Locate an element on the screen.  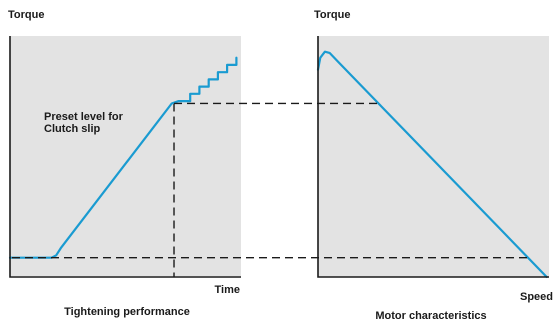
preset-level-annotation: Preset level for Clutch slip is located at coordinates (85, 123).